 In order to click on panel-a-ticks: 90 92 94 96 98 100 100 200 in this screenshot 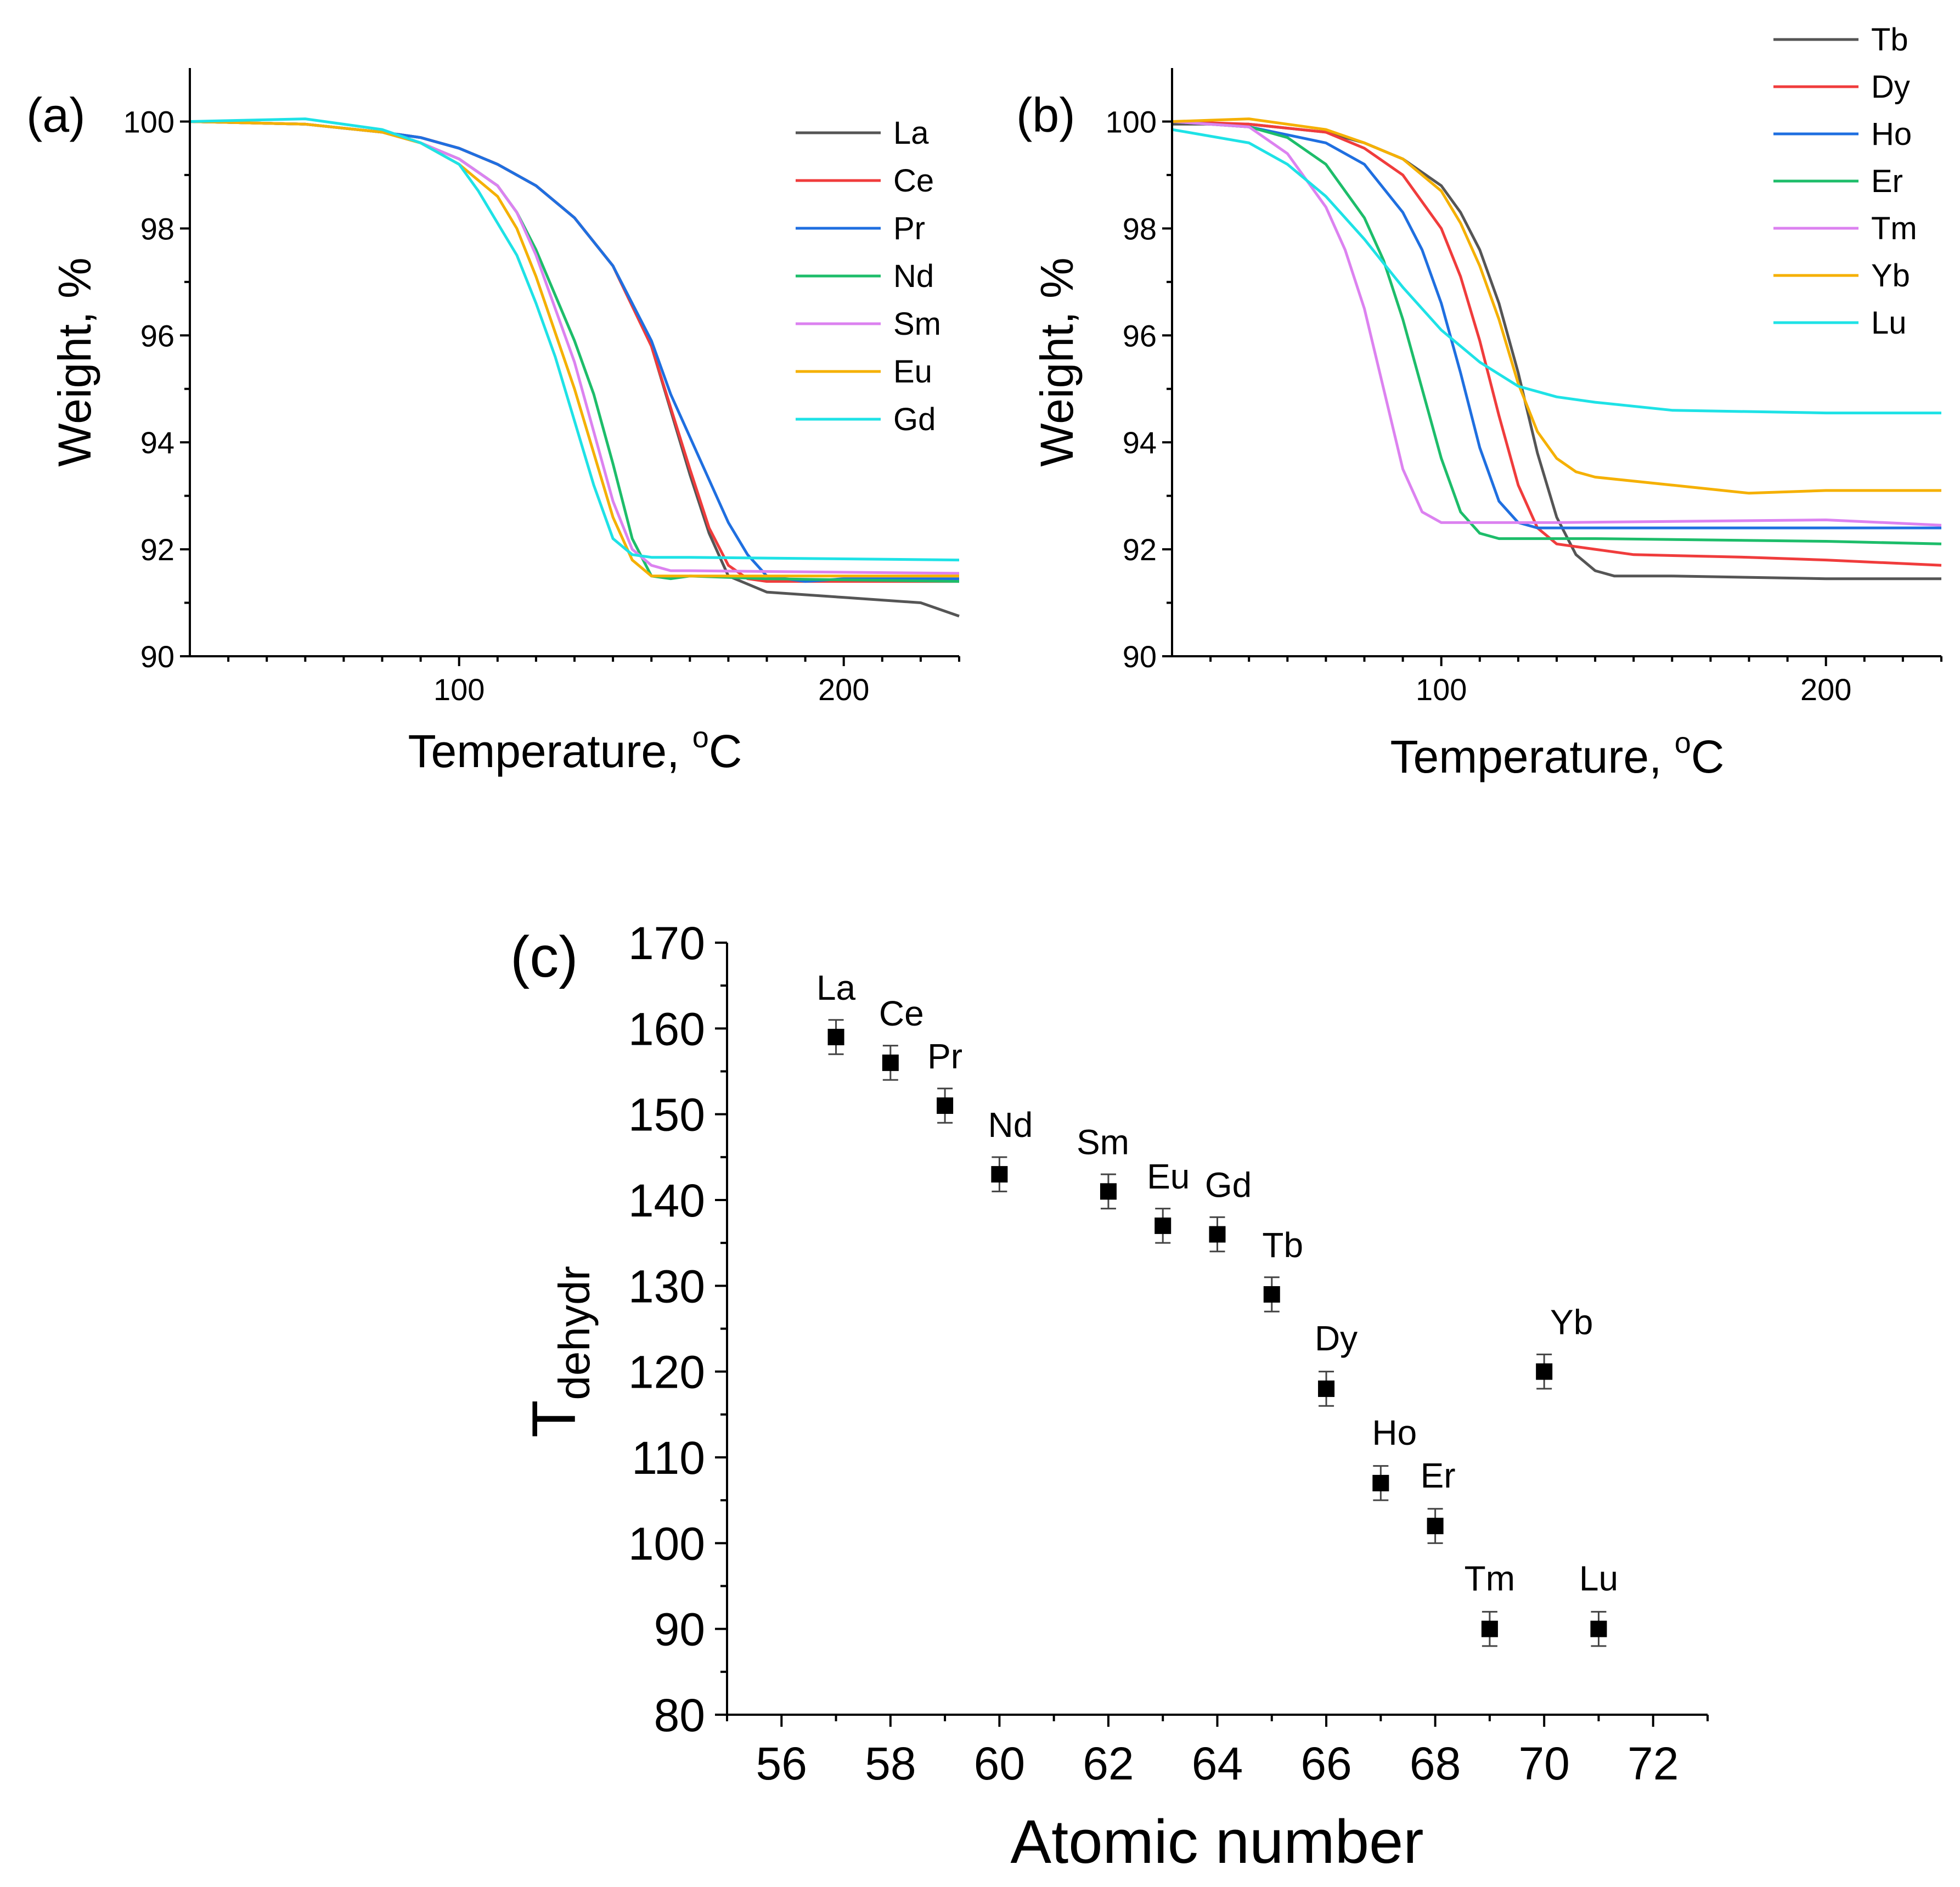, I will do `click(541, 405)`.